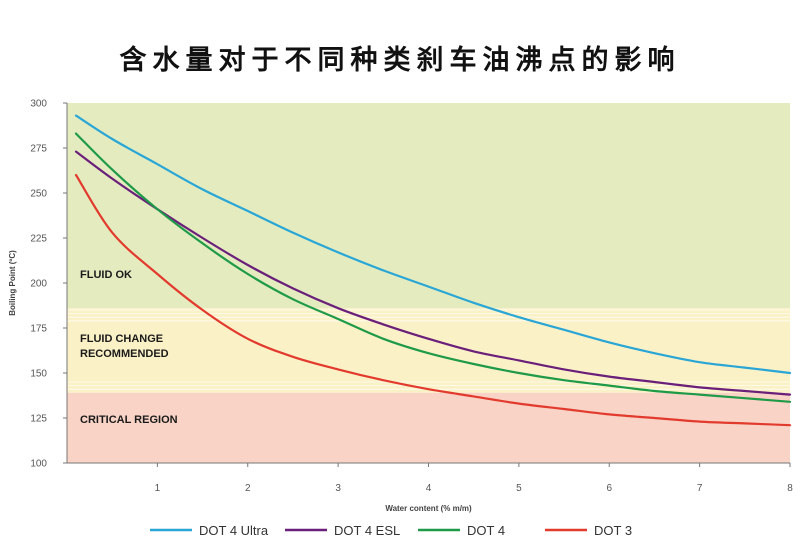 This screenshot has width=800, height=555. What do you see at coordinates (124, 346) in the screenshot?
I see `region-label-1: FLUID CHANGE RECOMMENDED` at bounding box center [124, 346].